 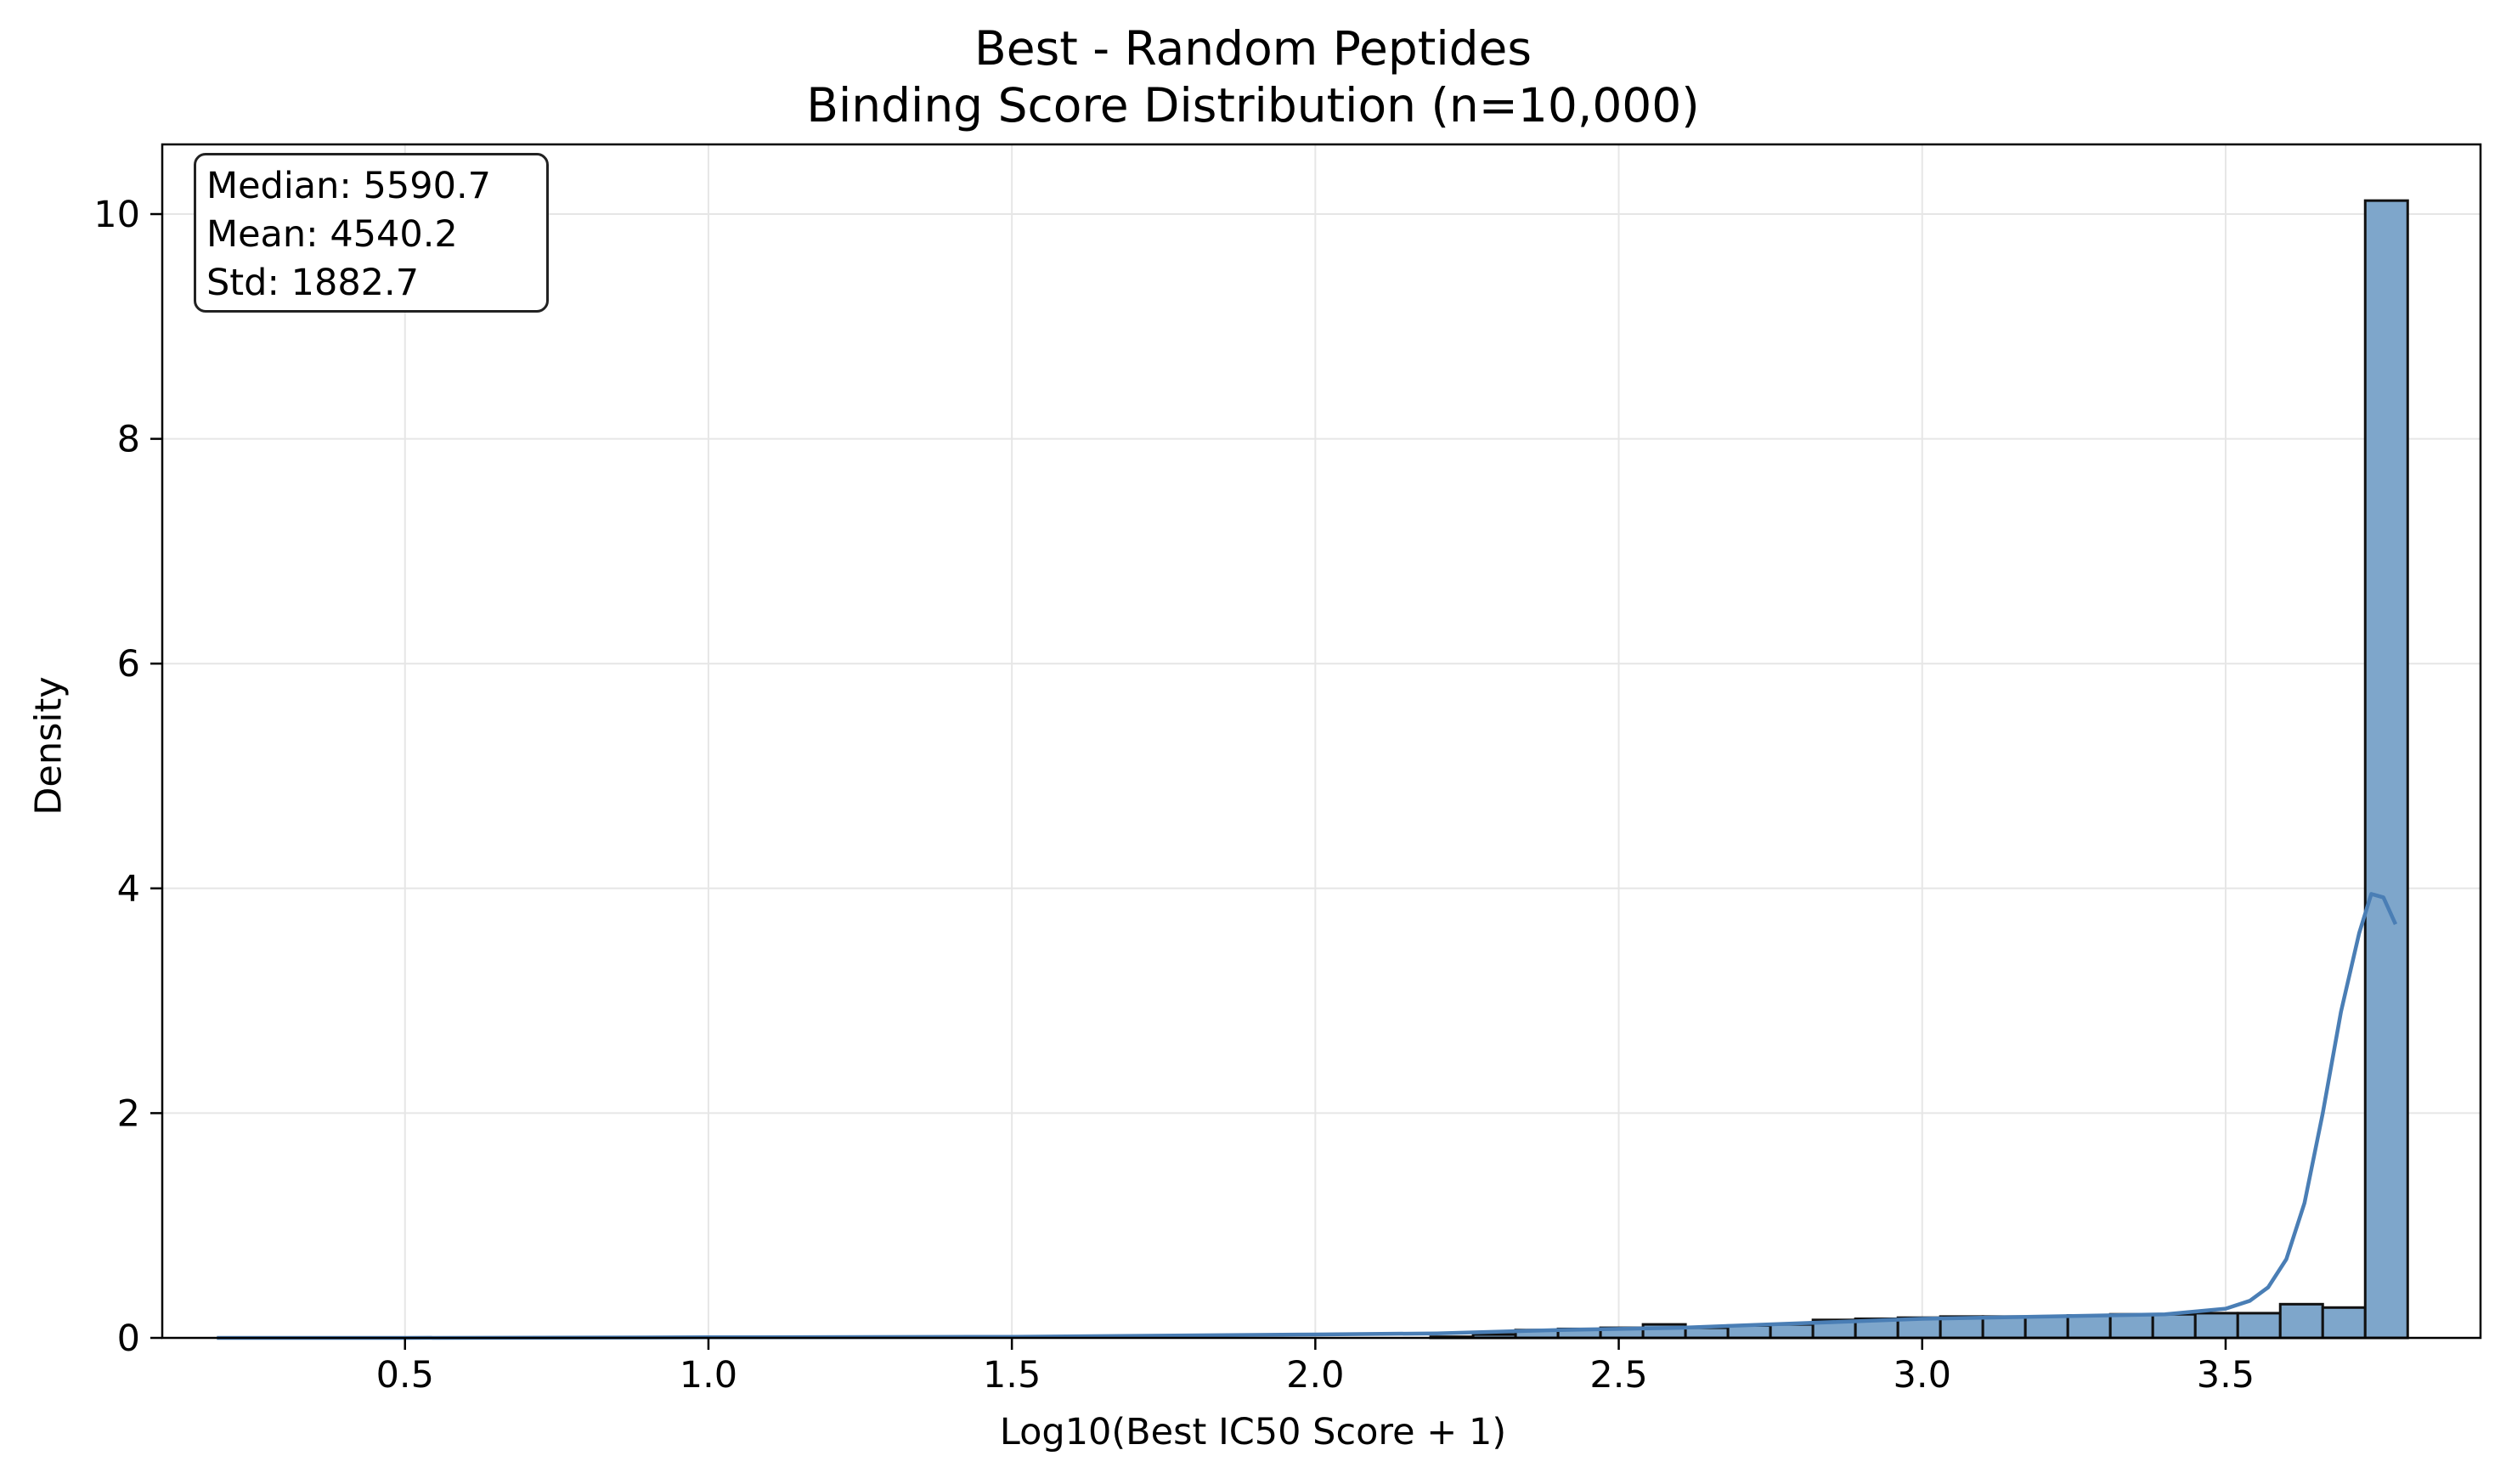 What do you see at coordinates (349, 186) in the screenshot?
I see `stats-median: Median: 5590.7` at bounding box center [349, 186].